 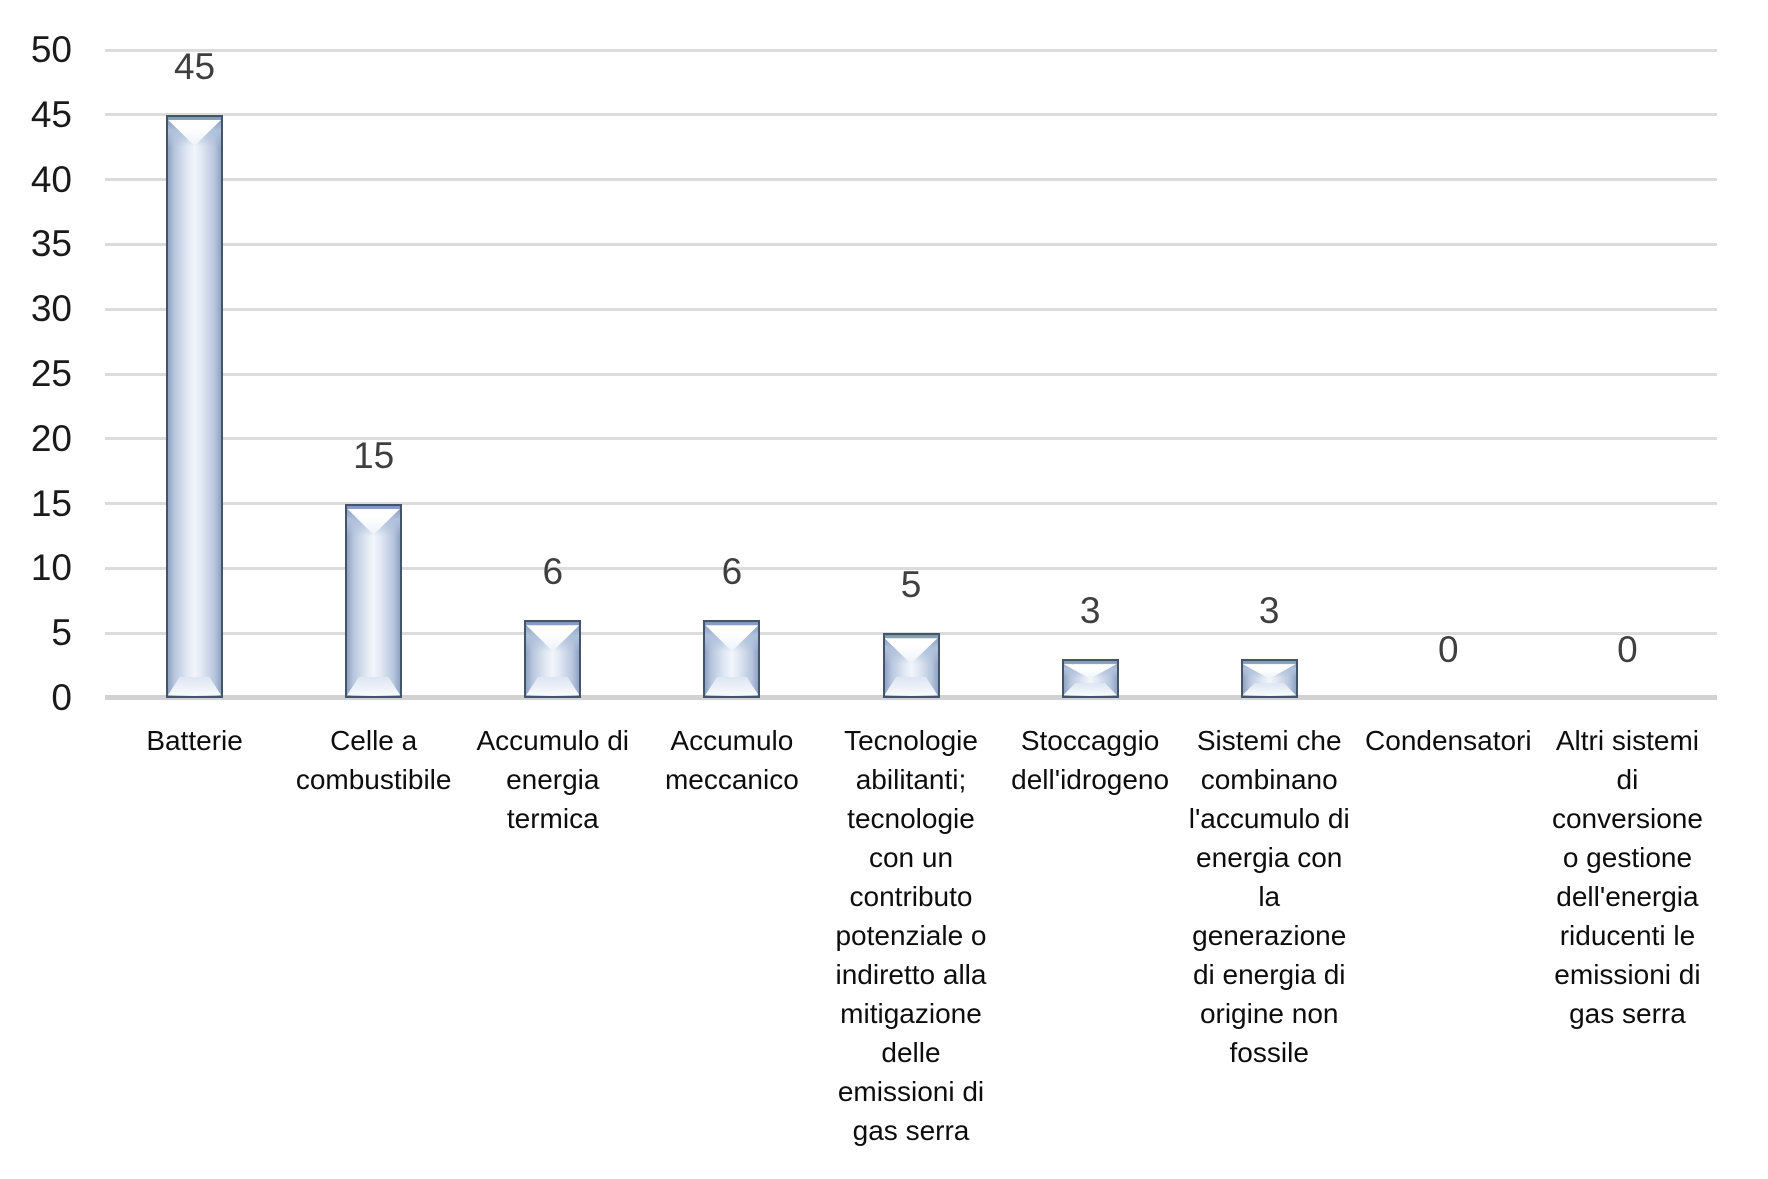 What do you see at coordinates (51, 568) in the screenshot?
I see `y-axis-tick-label: 10` at bounding box center [51, 568].